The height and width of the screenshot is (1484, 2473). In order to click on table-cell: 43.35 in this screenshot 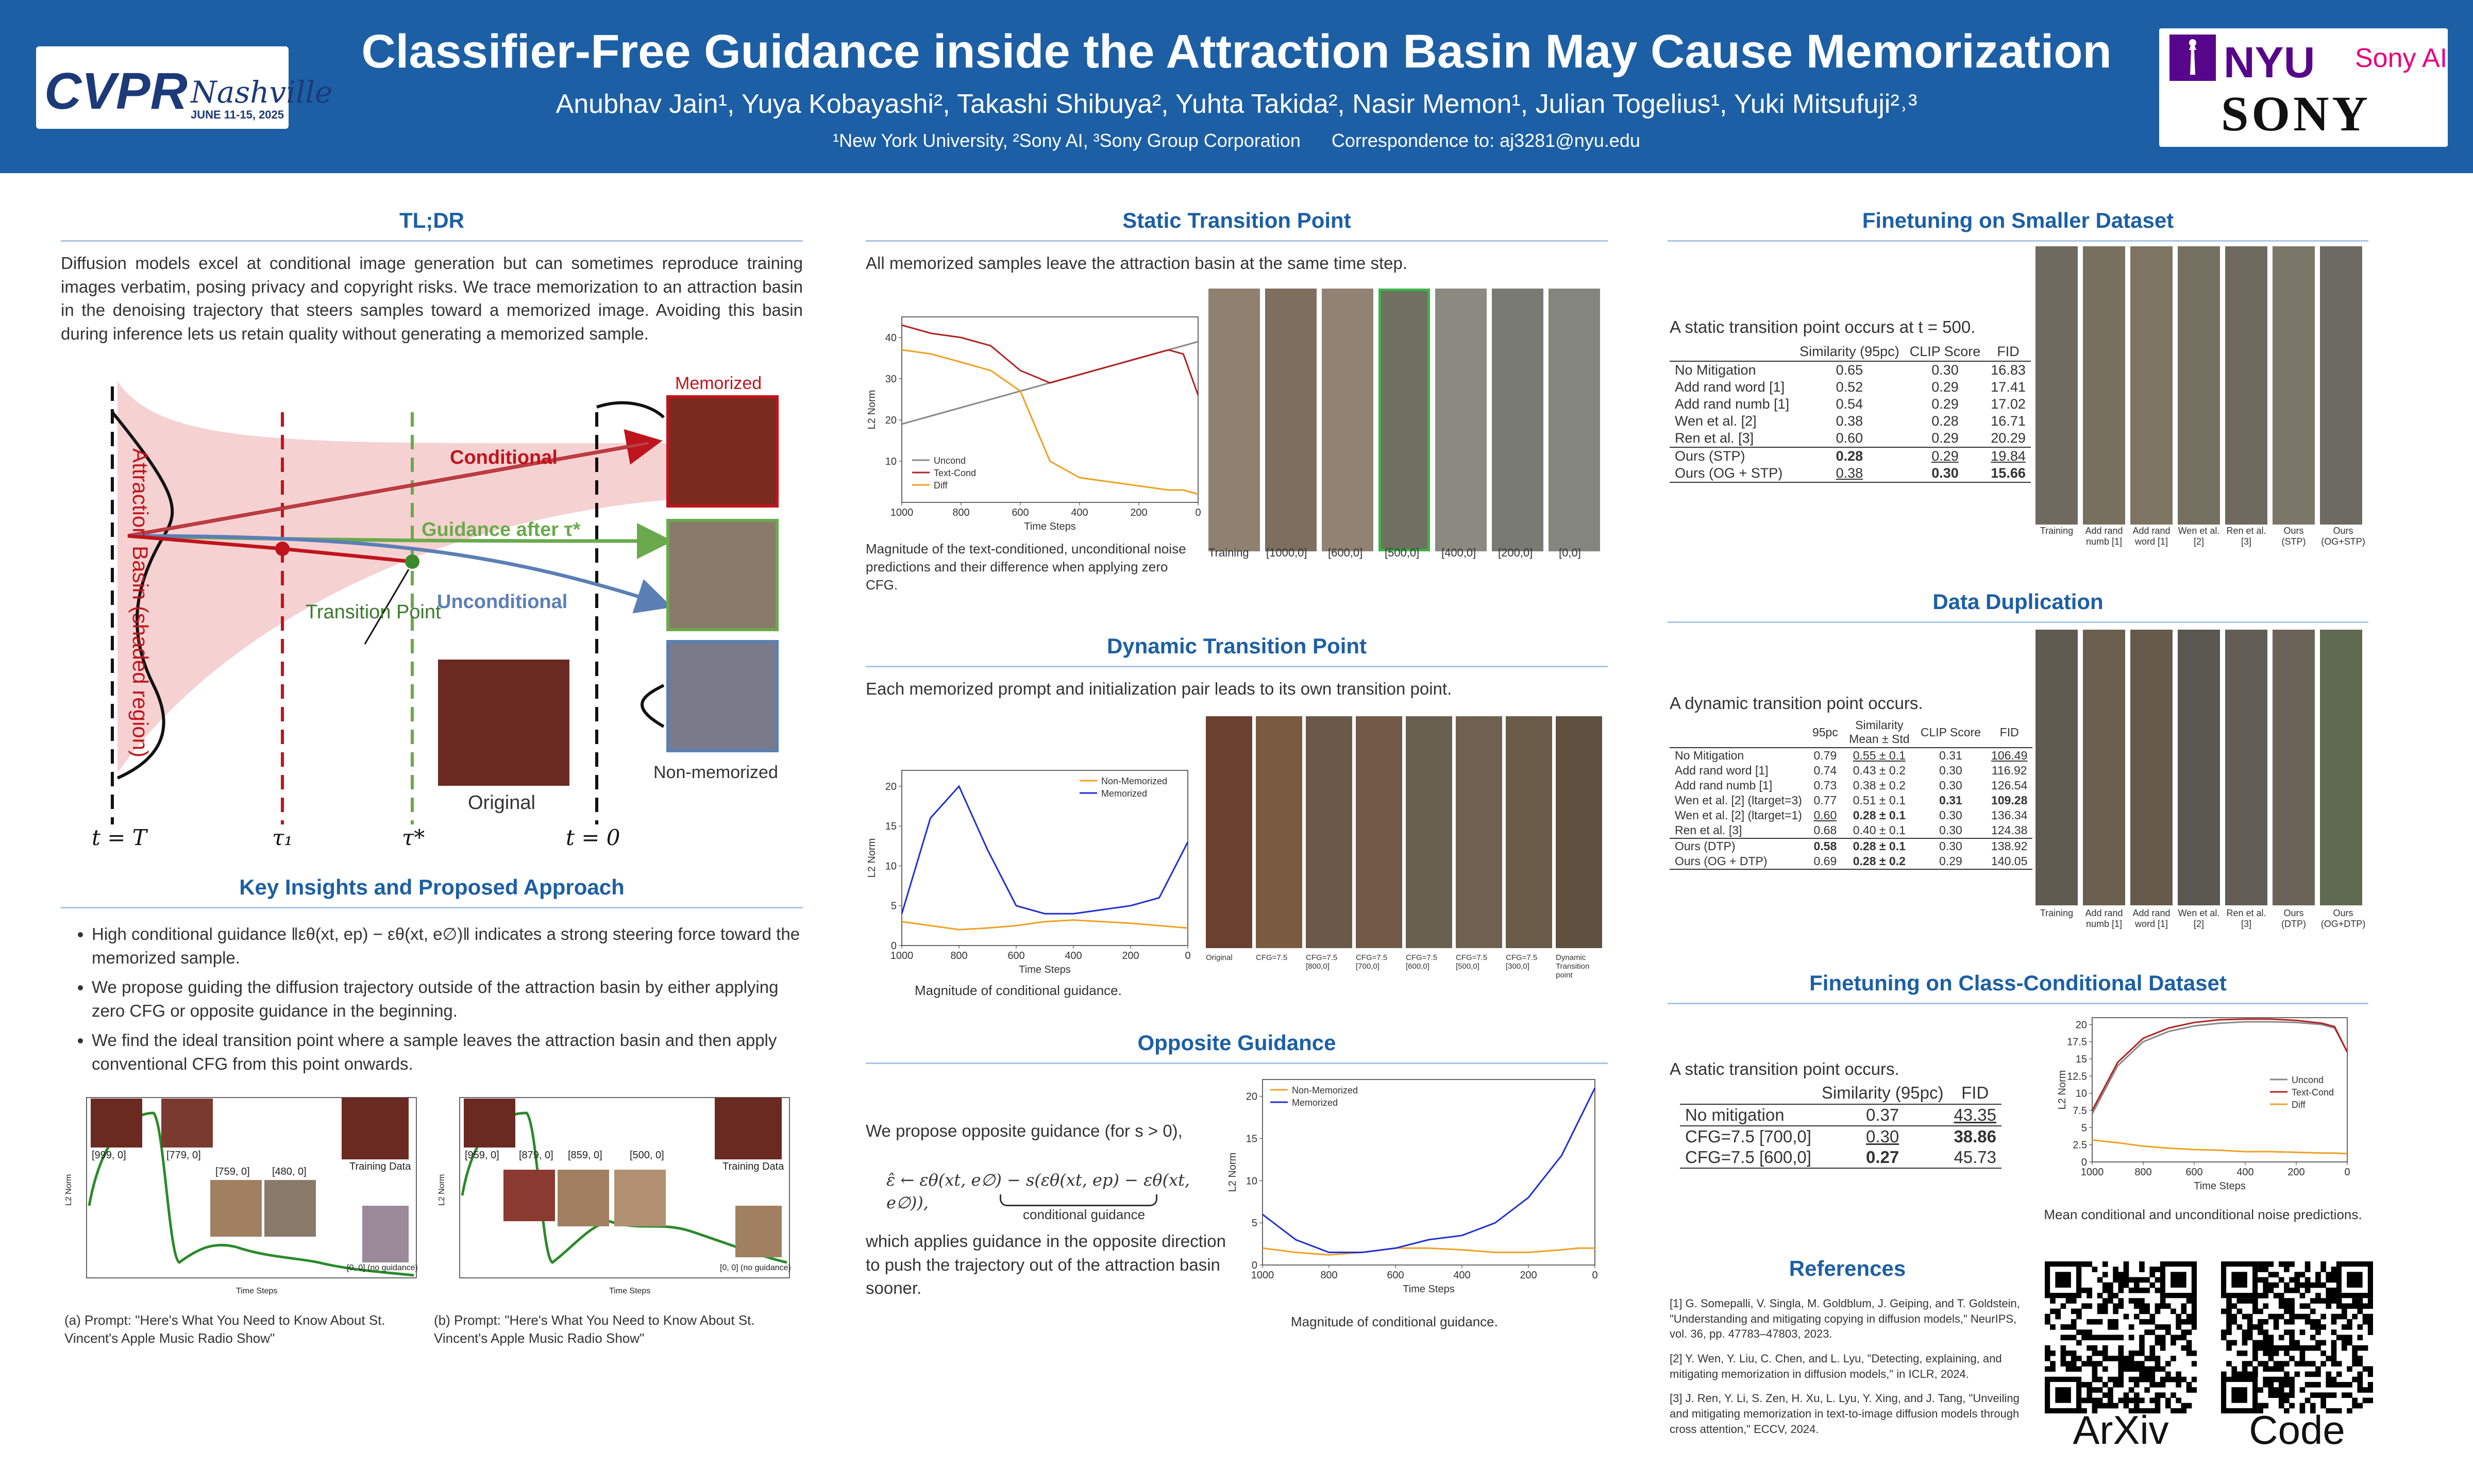, I will do `click(1975, 1114)`.